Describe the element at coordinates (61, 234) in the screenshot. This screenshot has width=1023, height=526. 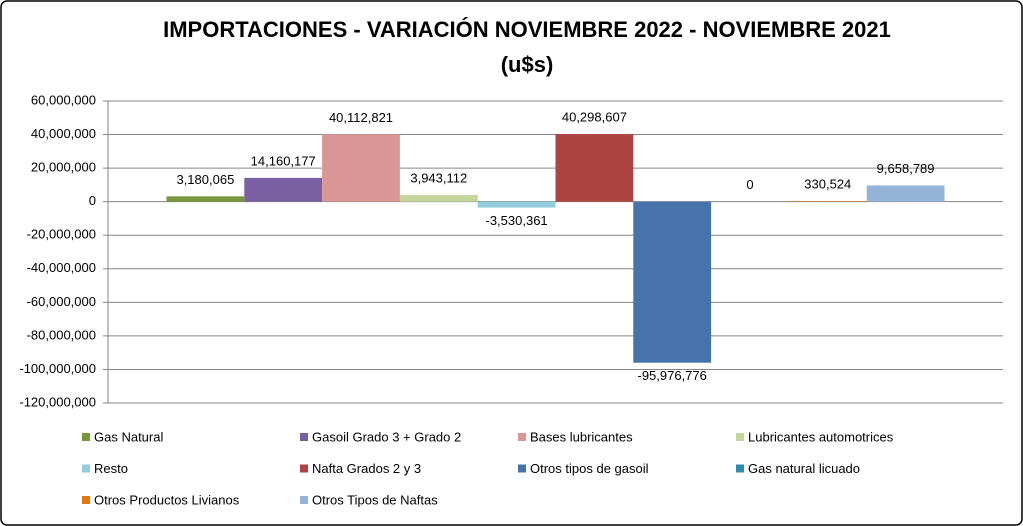
I see `y-tick-label: -20,000,000` at that location.